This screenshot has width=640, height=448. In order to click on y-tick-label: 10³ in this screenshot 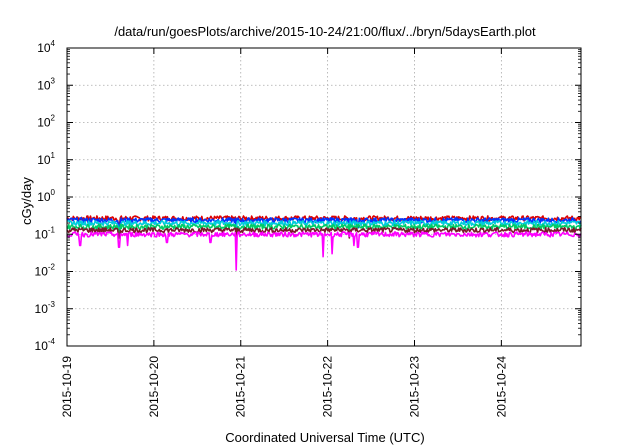, I will do `click(46, 84)`.